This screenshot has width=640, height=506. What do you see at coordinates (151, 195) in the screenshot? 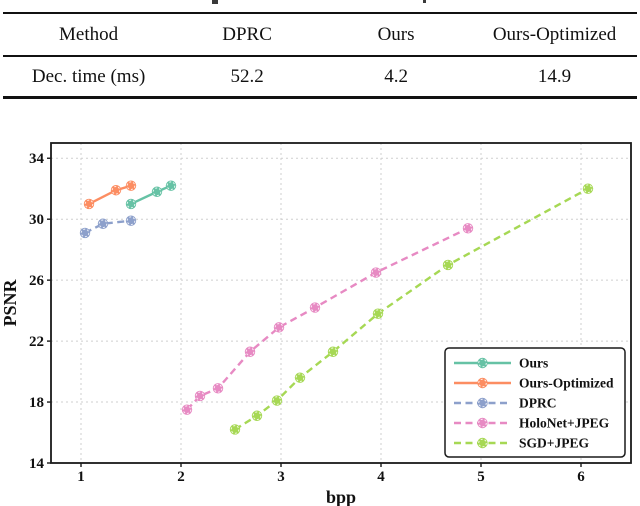
I see `series-line-Ours` at bounding box center [151, 195].